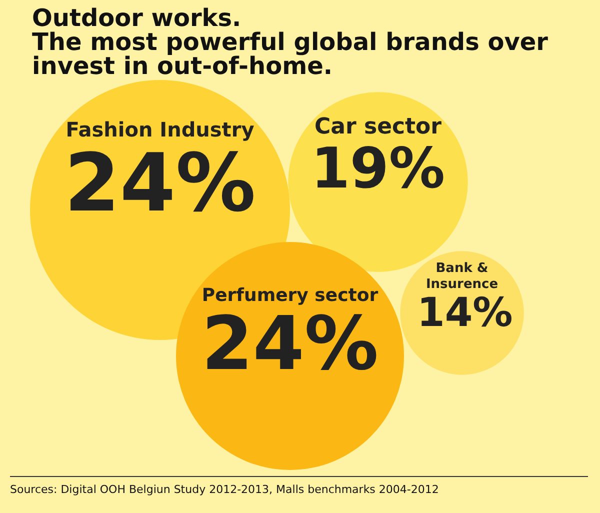 This screenshot has height=513, width=600. Describe the element at coordinates (225, 489) in the screenshot. I see `source-note: Sources: Digital OOH Belgiun Study 2012-2013, Malls benchmarks 2004-2012` at that location.